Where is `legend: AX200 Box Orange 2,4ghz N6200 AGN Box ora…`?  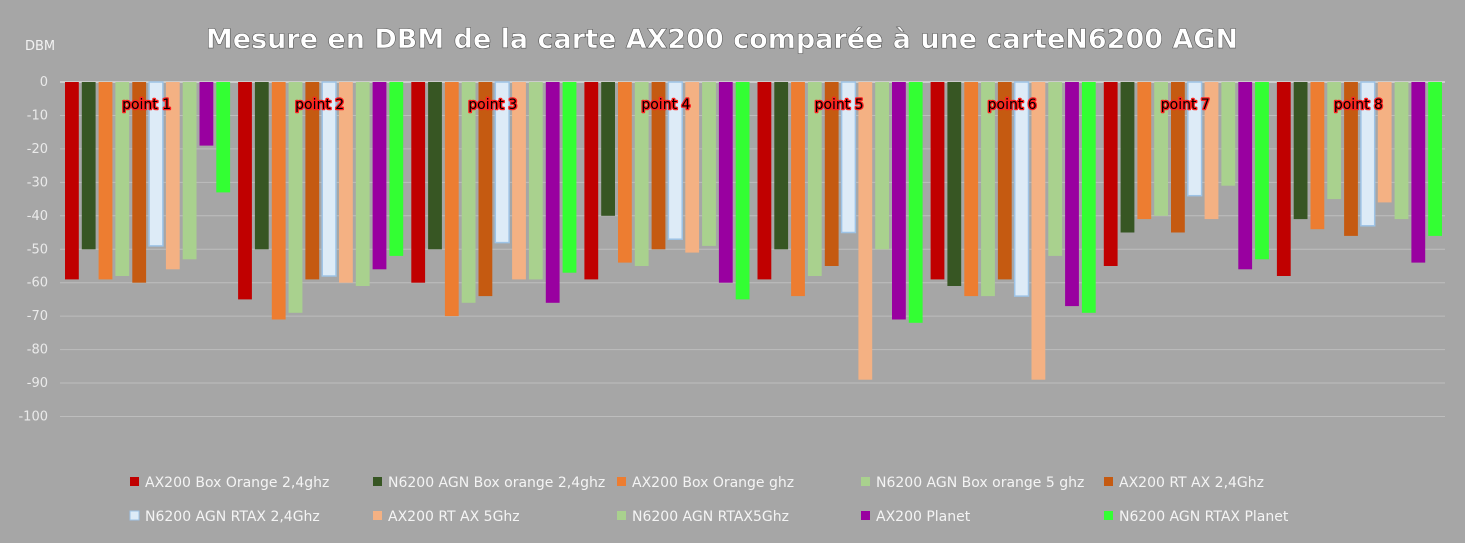 legend: AX200 Box Orange 2,4ghz N6200 AGN Box ora… is located at coordinates (709, 500).